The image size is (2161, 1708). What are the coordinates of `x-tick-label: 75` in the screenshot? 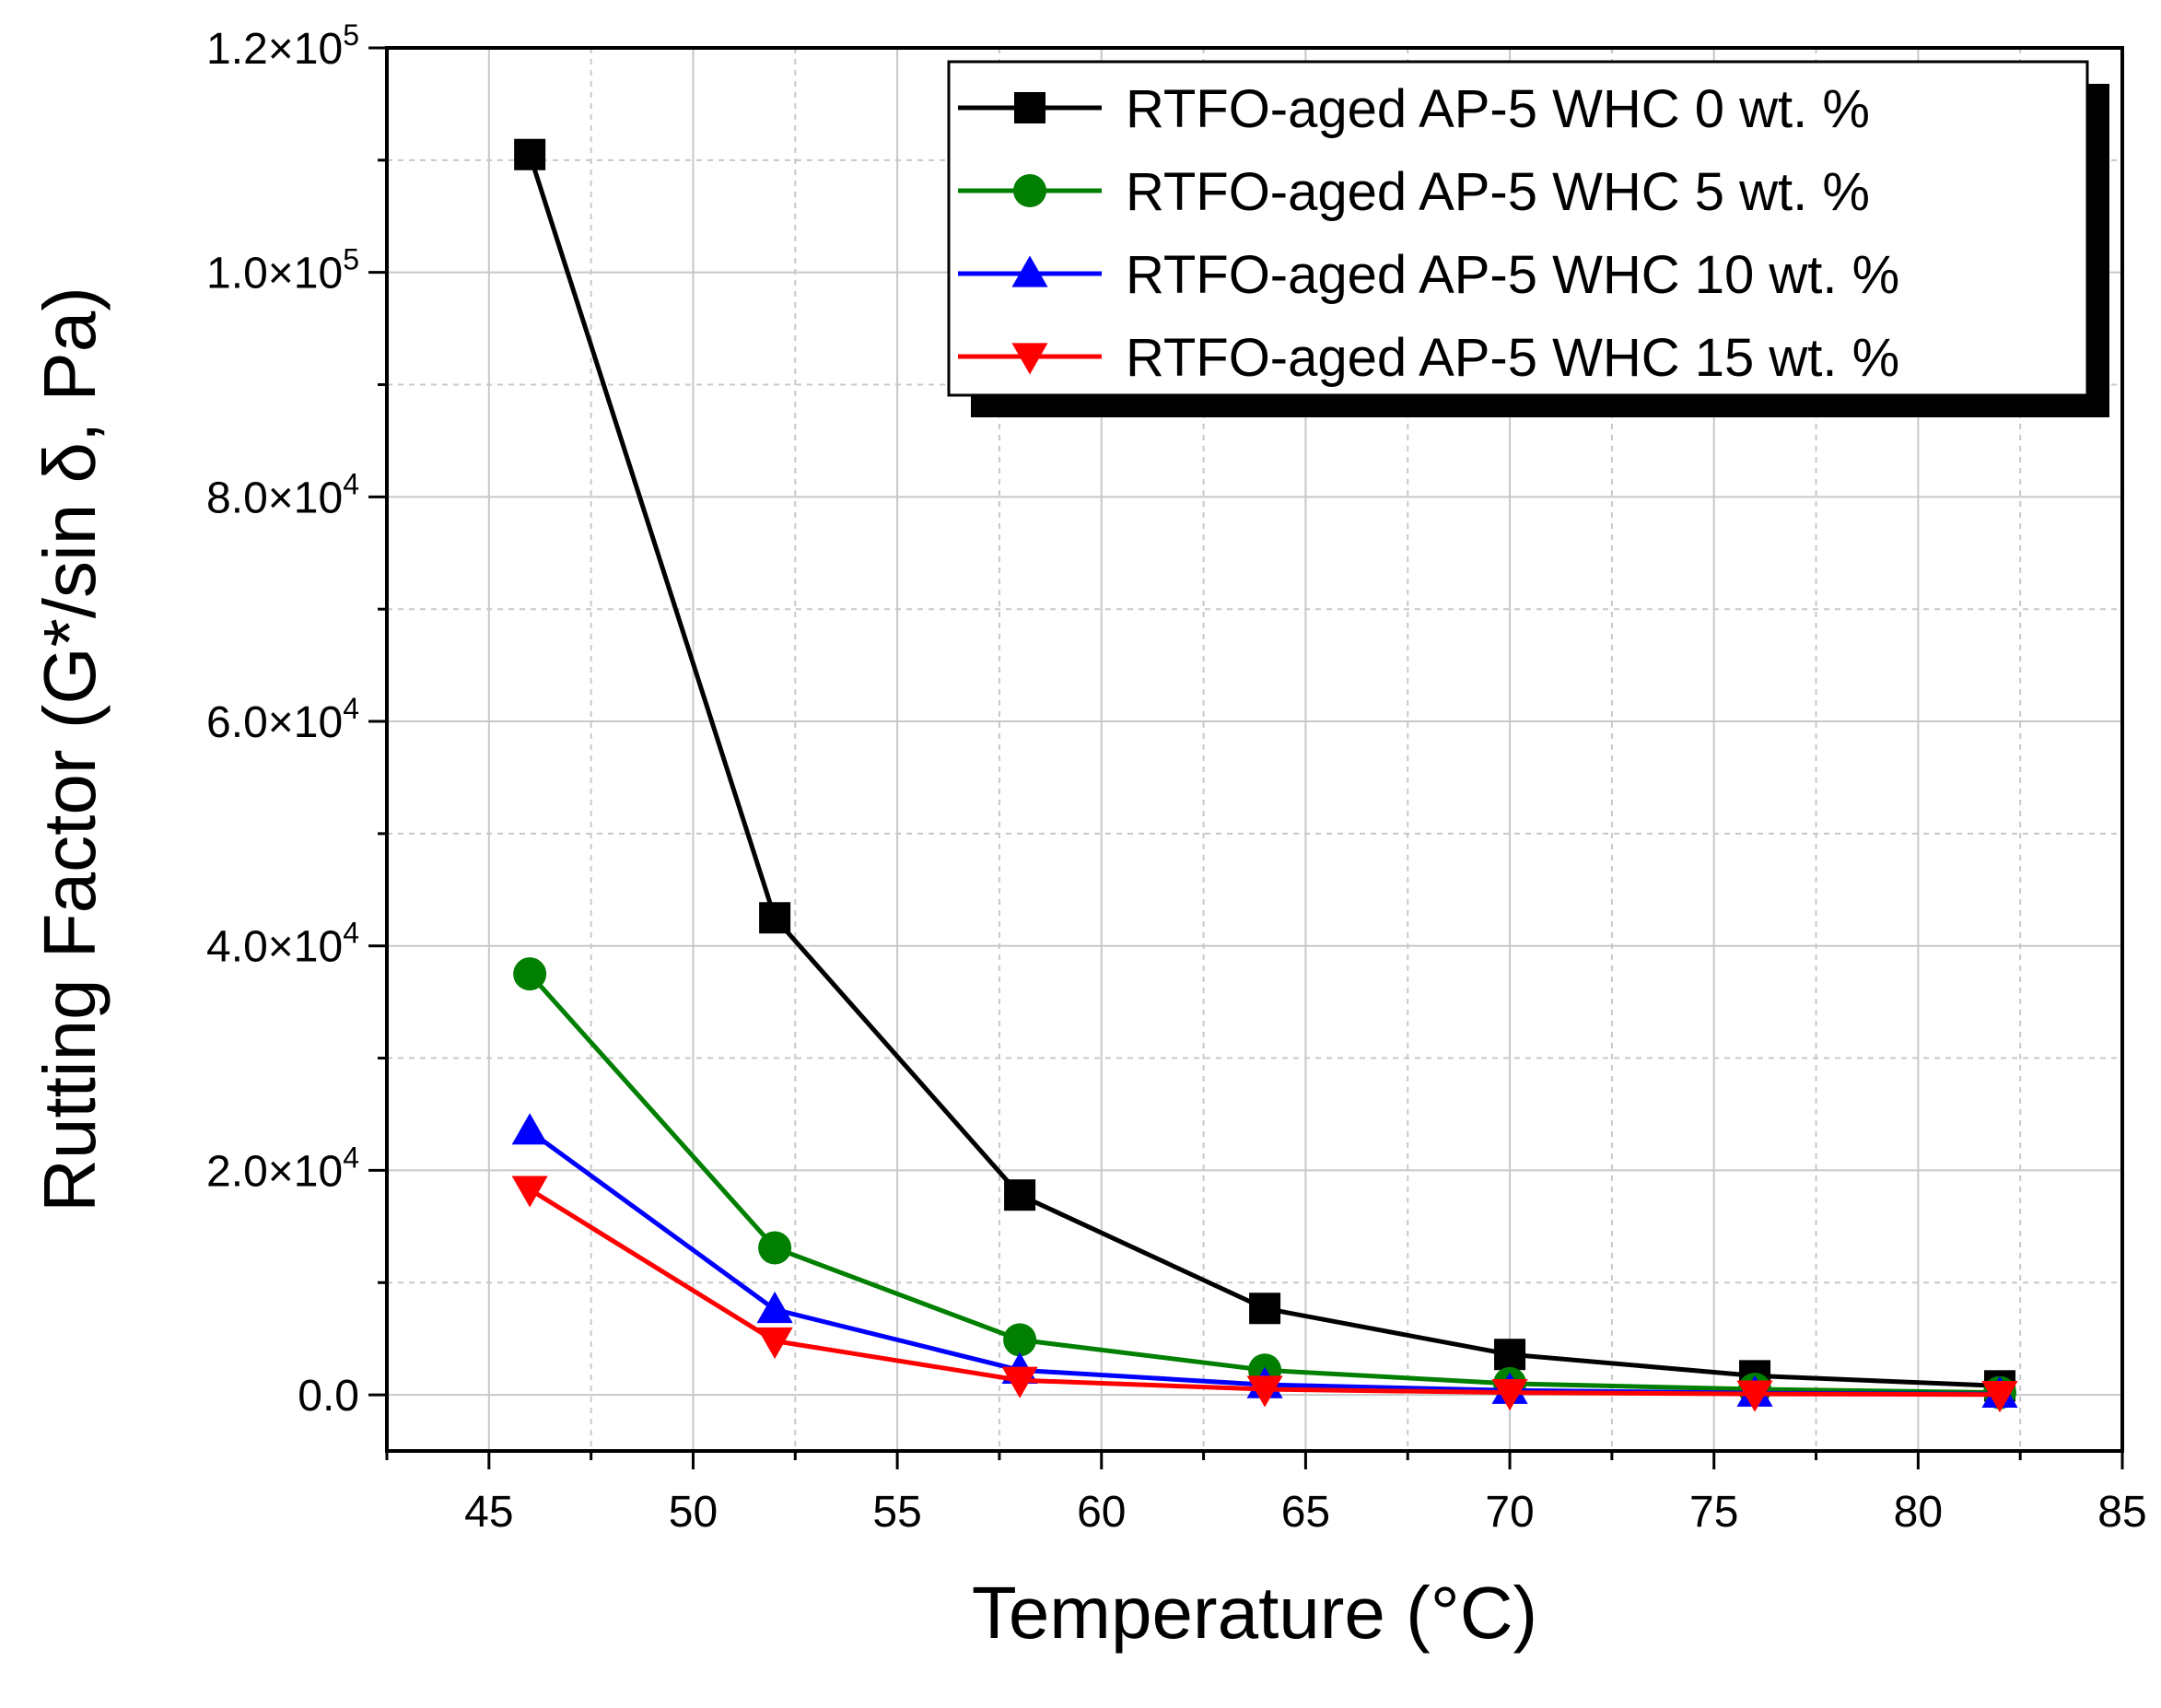 It's located at (1713, 1512).